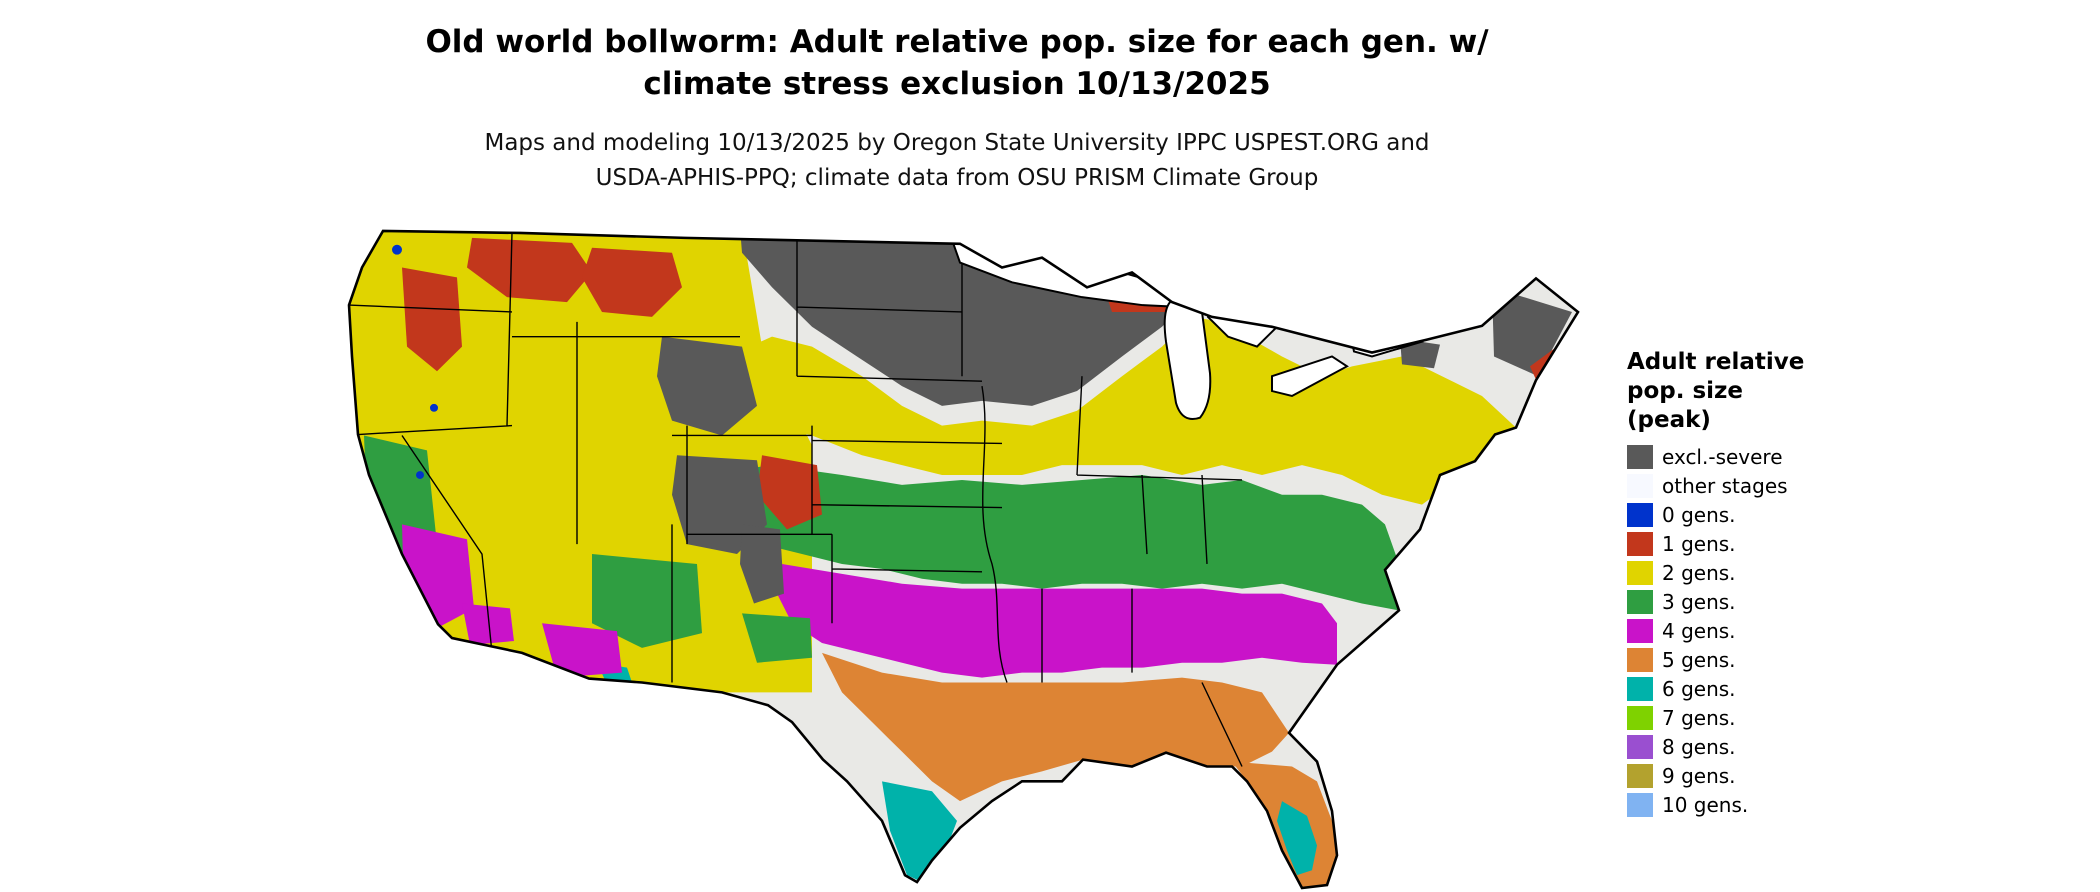  Describe the element at coordinates (1699, 718) in the screenshot. I see `legend-label: 7 gens.` at that location.